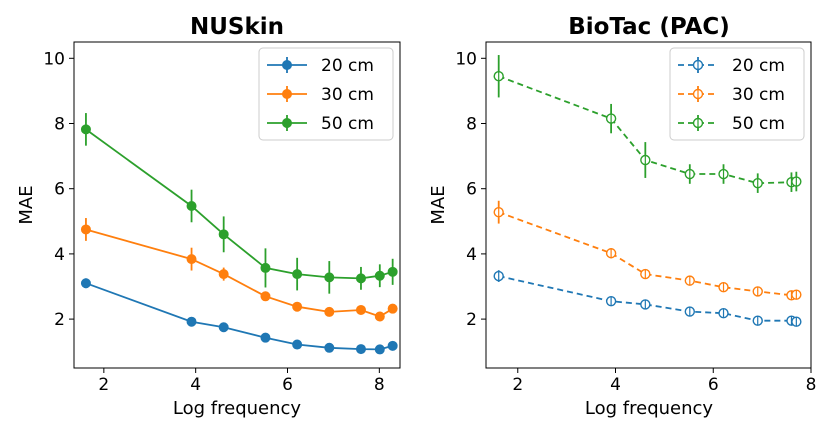  Describe the element at coordinates (237, 27) in the screenshot. I see `chart-title: NUSkin` at that location.